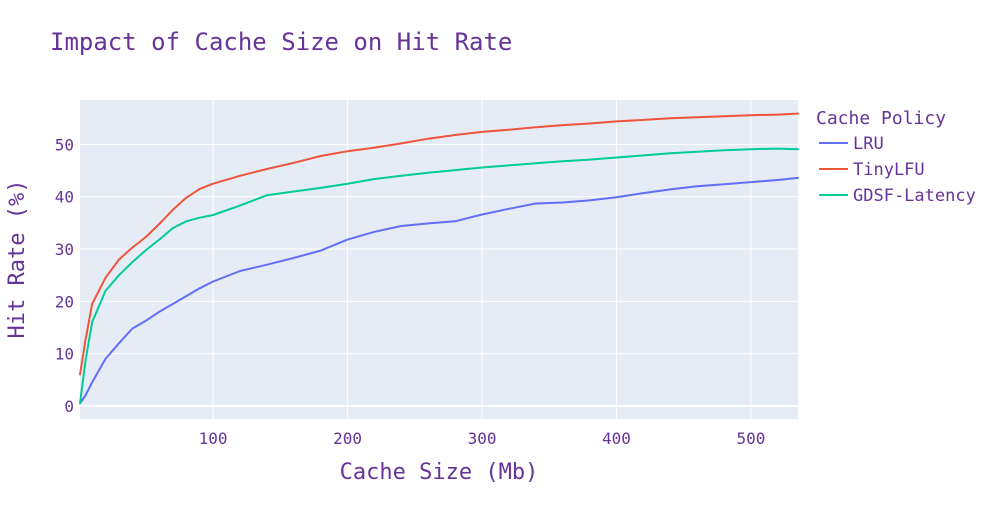  I want to click on x-tick-label: 100, so click(213, 438).